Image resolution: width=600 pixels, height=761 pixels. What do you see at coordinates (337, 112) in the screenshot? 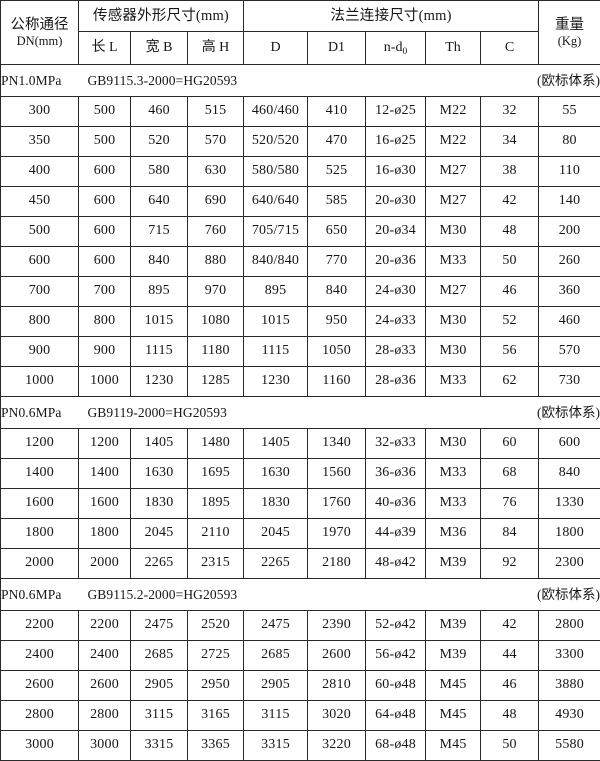
I see `table-cell: 410` at bounding box center [337, 112].